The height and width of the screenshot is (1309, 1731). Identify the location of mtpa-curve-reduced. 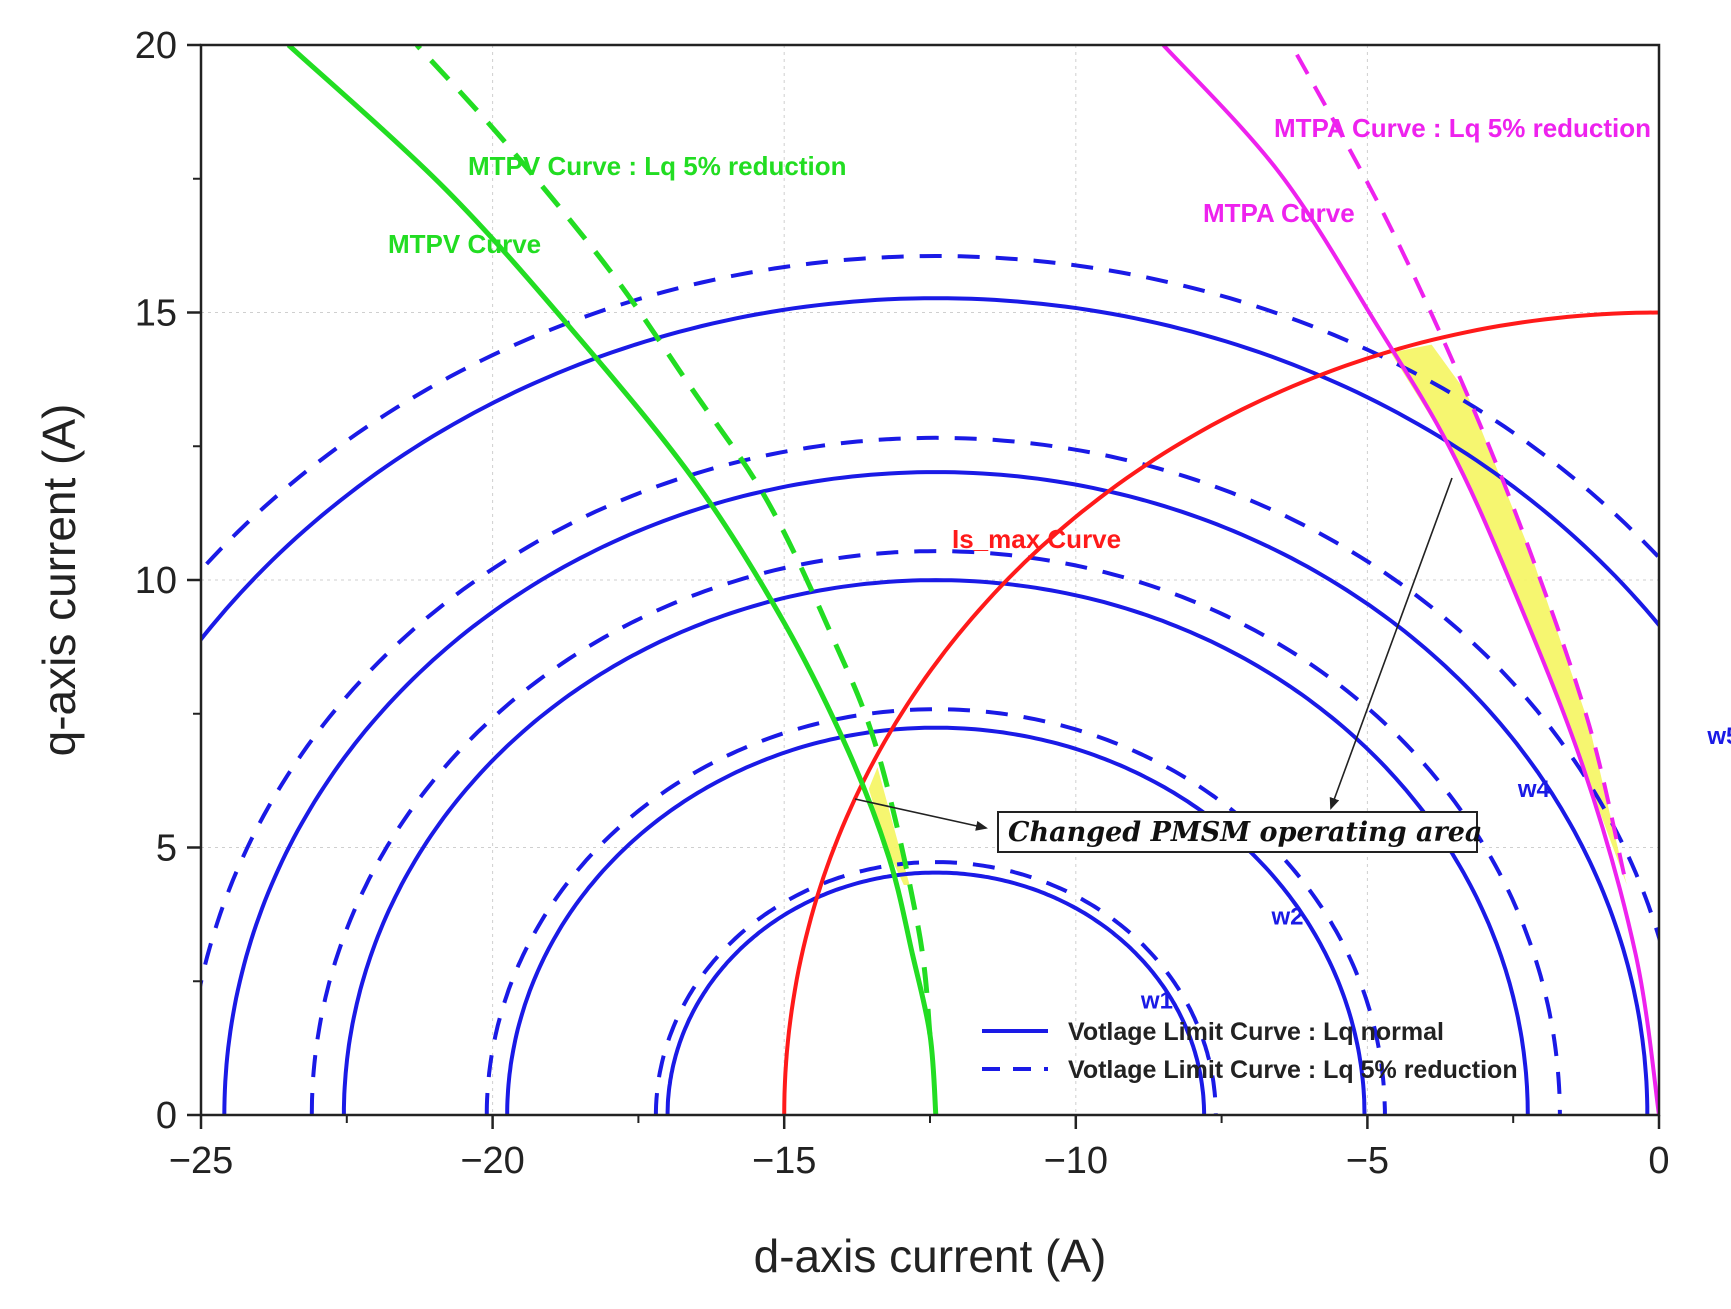
(1457, 460).